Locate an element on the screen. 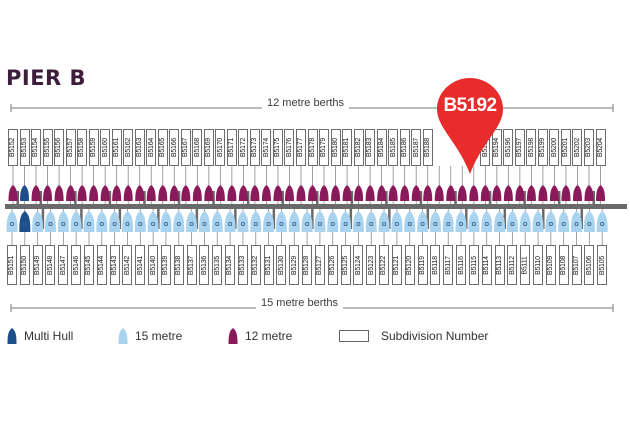 The height and width of the screenshot is (423, 630). berth-label-b5158: B5158 is located at coordinates (82, 147).